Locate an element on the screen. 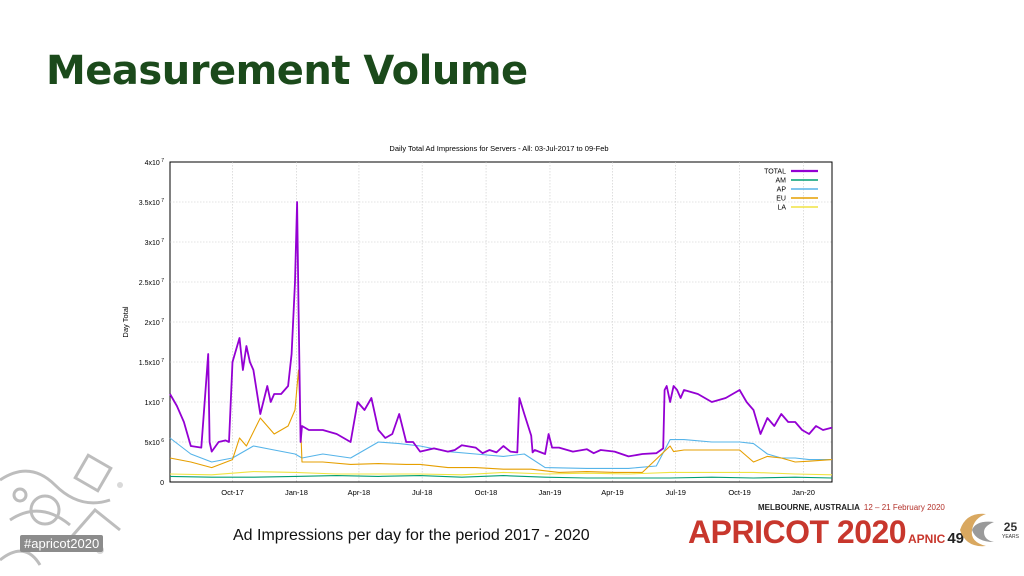 The height and width of the screenshot is (576, 1024). y-tick-label-base: 3.5x10 is located at coordinates (149, 203).